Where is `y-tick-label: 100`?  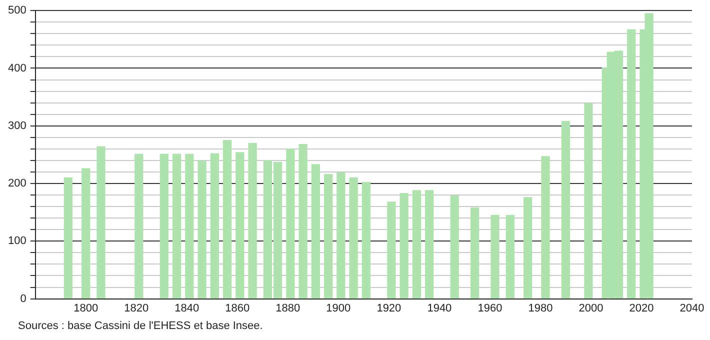 y-tick-label: 100 is located at coordinates (17, 241).